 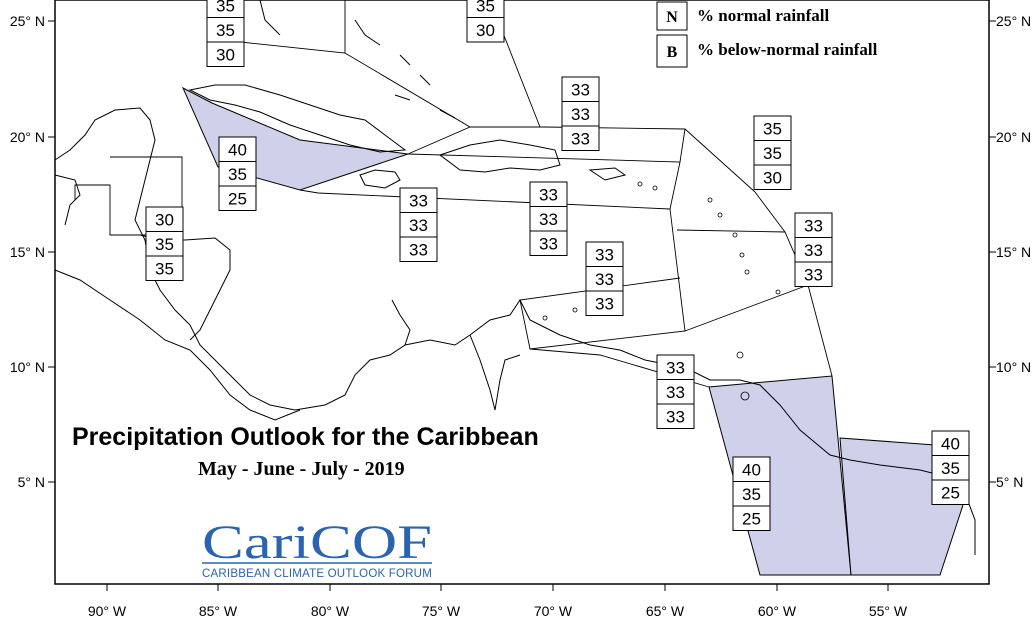 I want to click on lat-tick-label: 15° N, so click(x=27, y=252).